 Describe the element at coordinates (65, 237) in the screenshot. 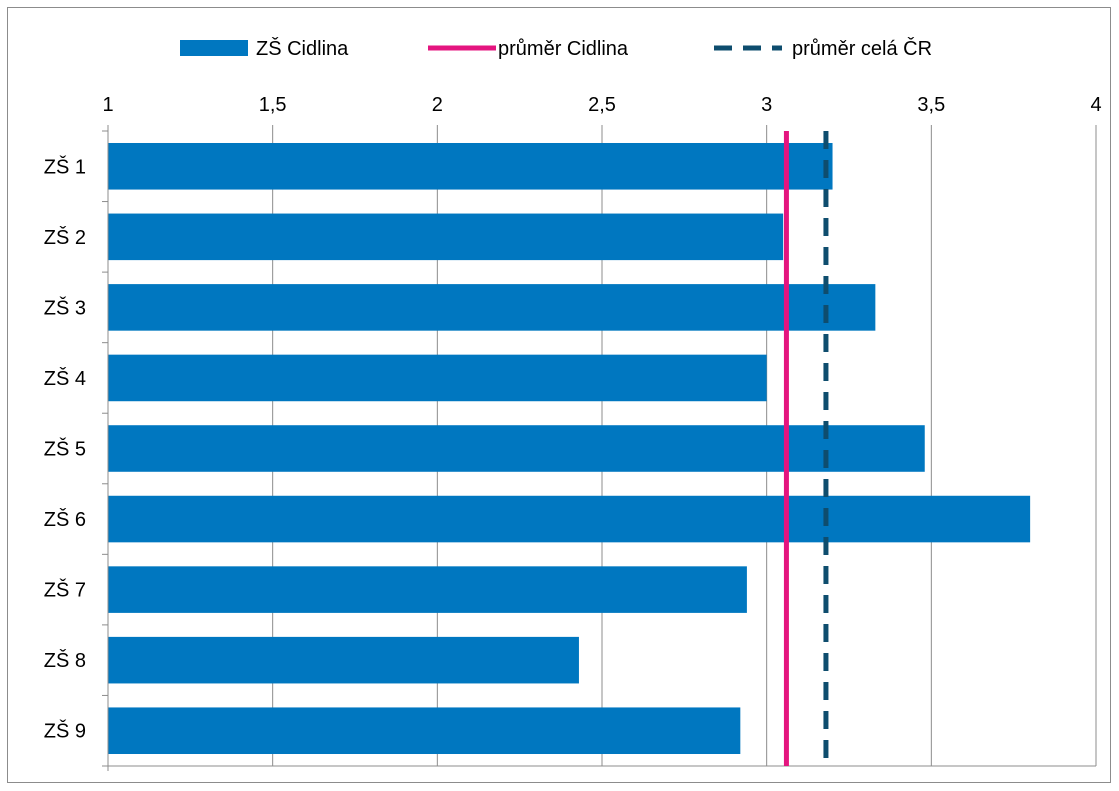

I see `category-label-2: ZŠ 2` at that location.